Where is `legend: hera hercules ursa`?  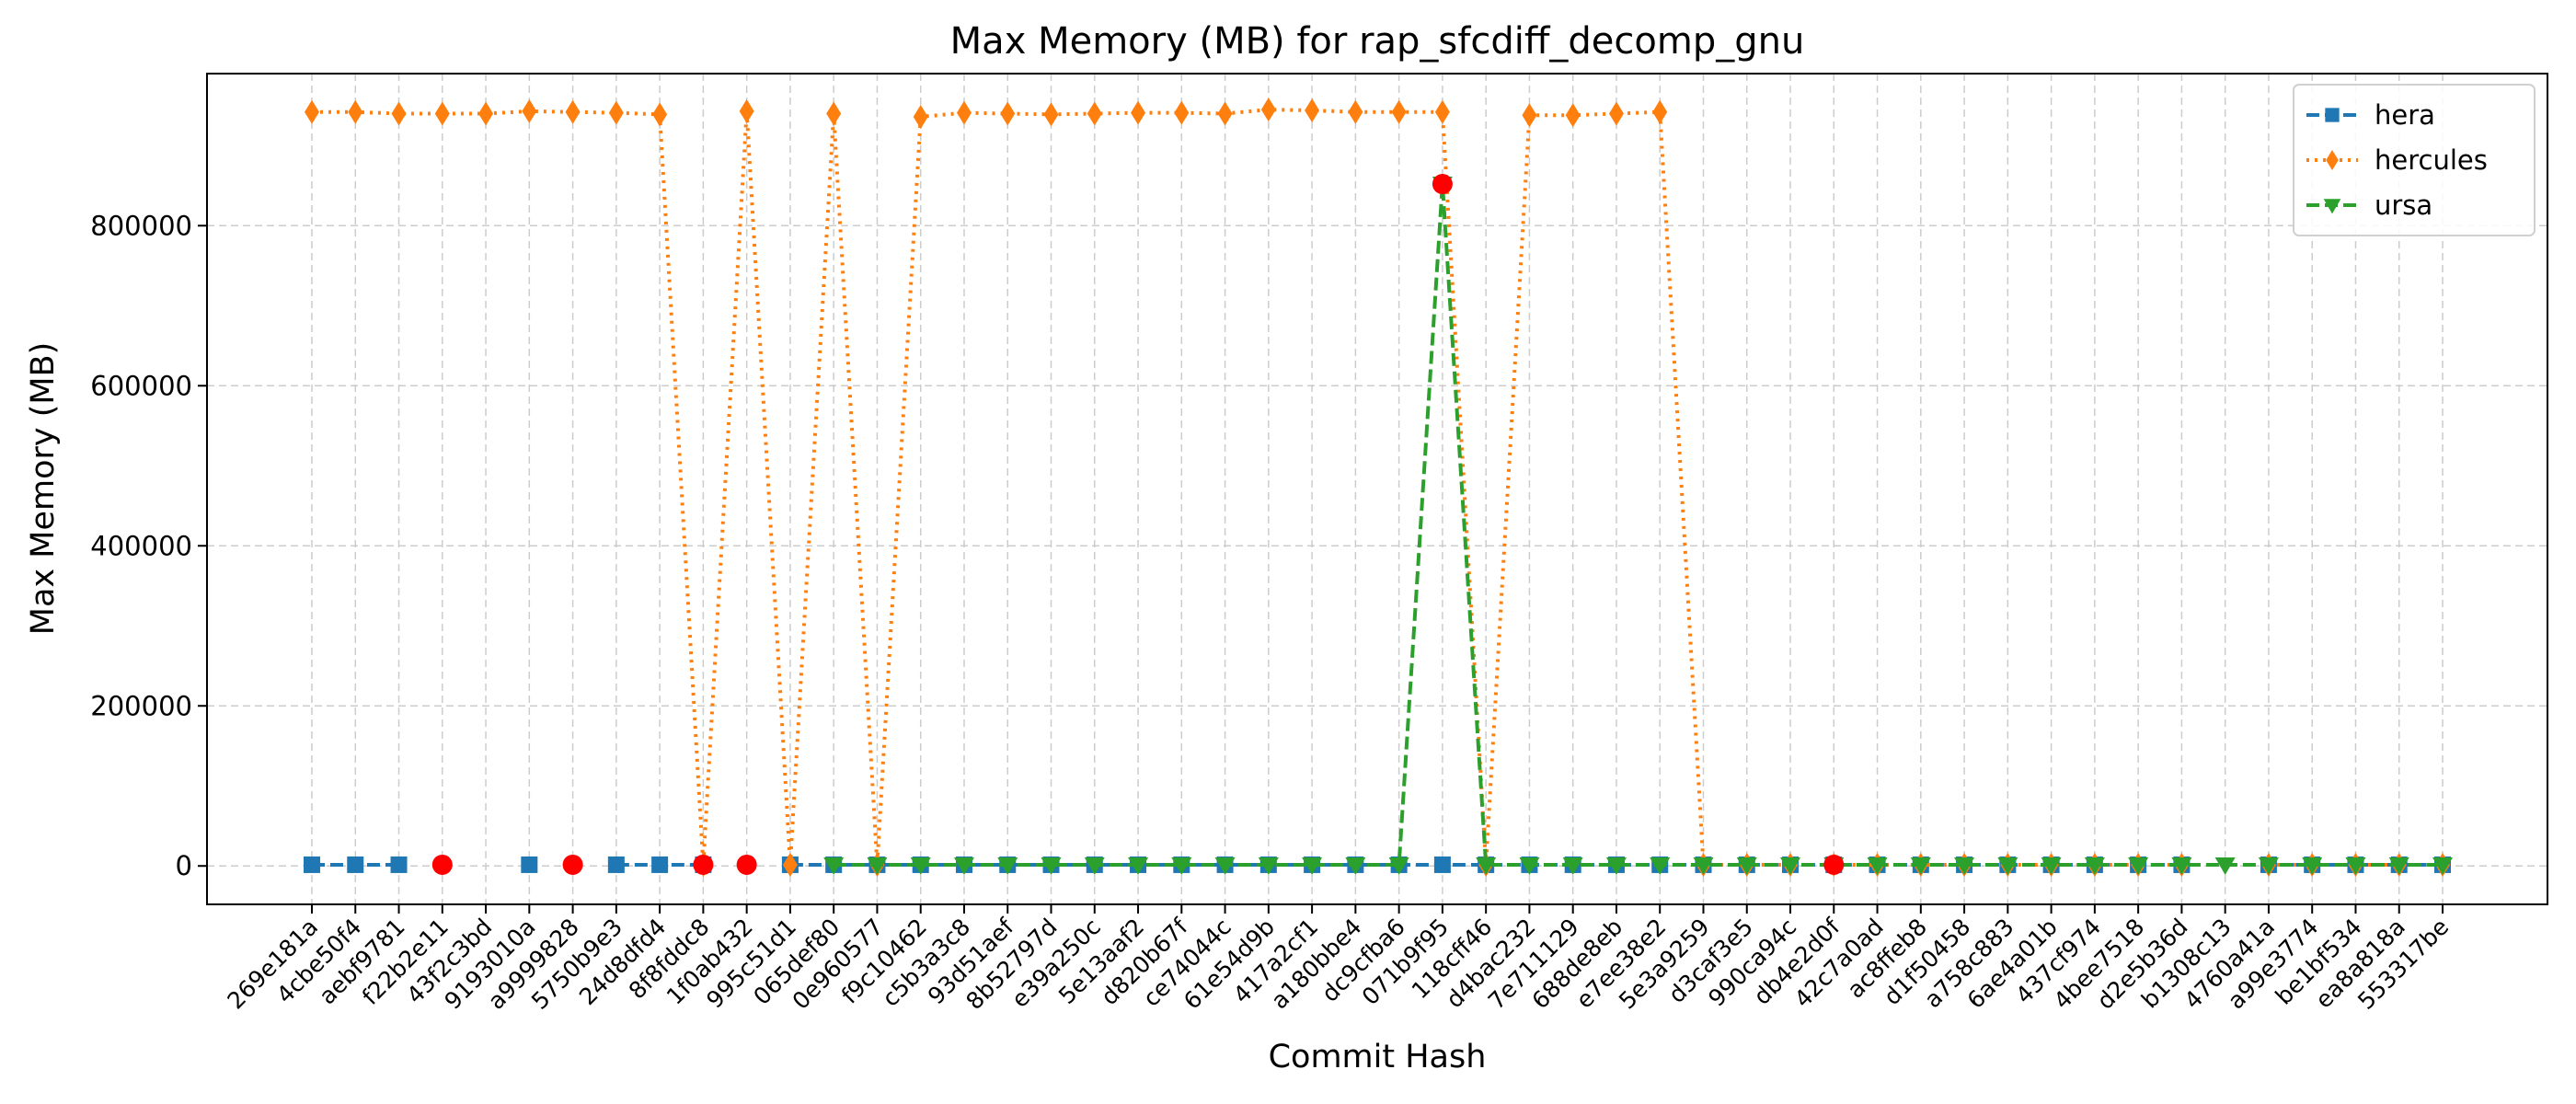
legend: hera hercules ursa is located at coordinates (2414, 160).